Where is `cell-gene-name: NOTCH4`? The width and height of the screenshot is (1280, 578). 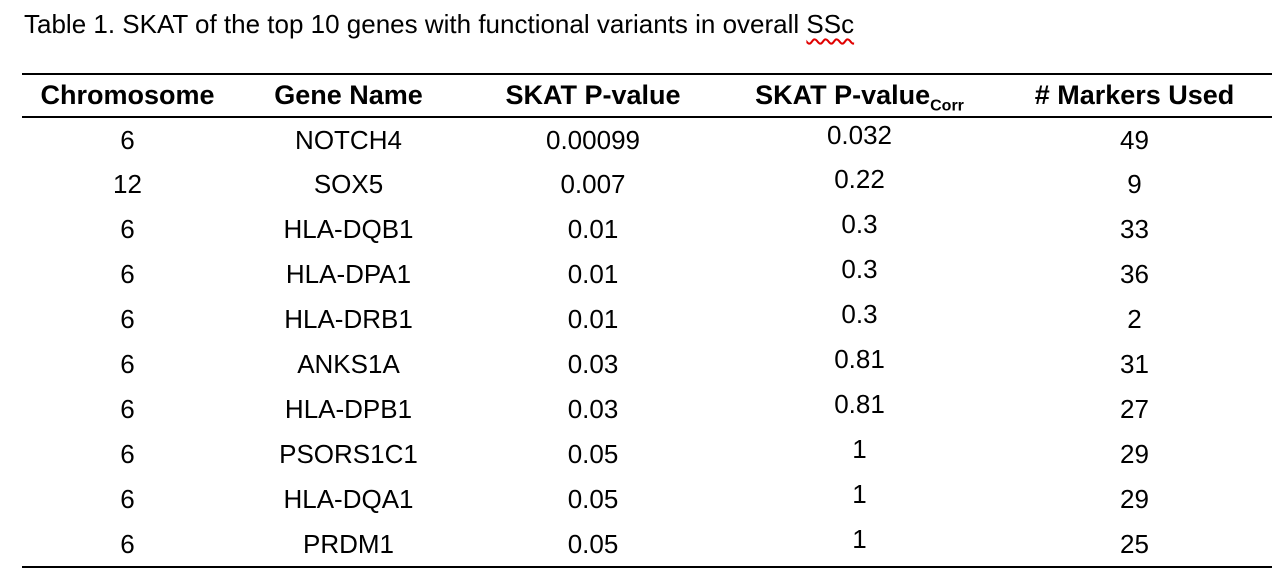 cell-gene-name: NOTCH4 is located at coordinates (348, 139).